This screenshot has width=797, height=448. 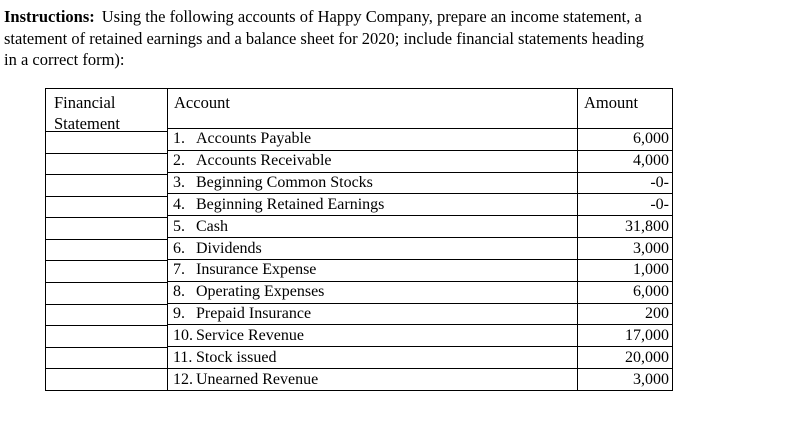 I want to click on account-label: Beginning Common Stocks, so click(x=284, y=183).